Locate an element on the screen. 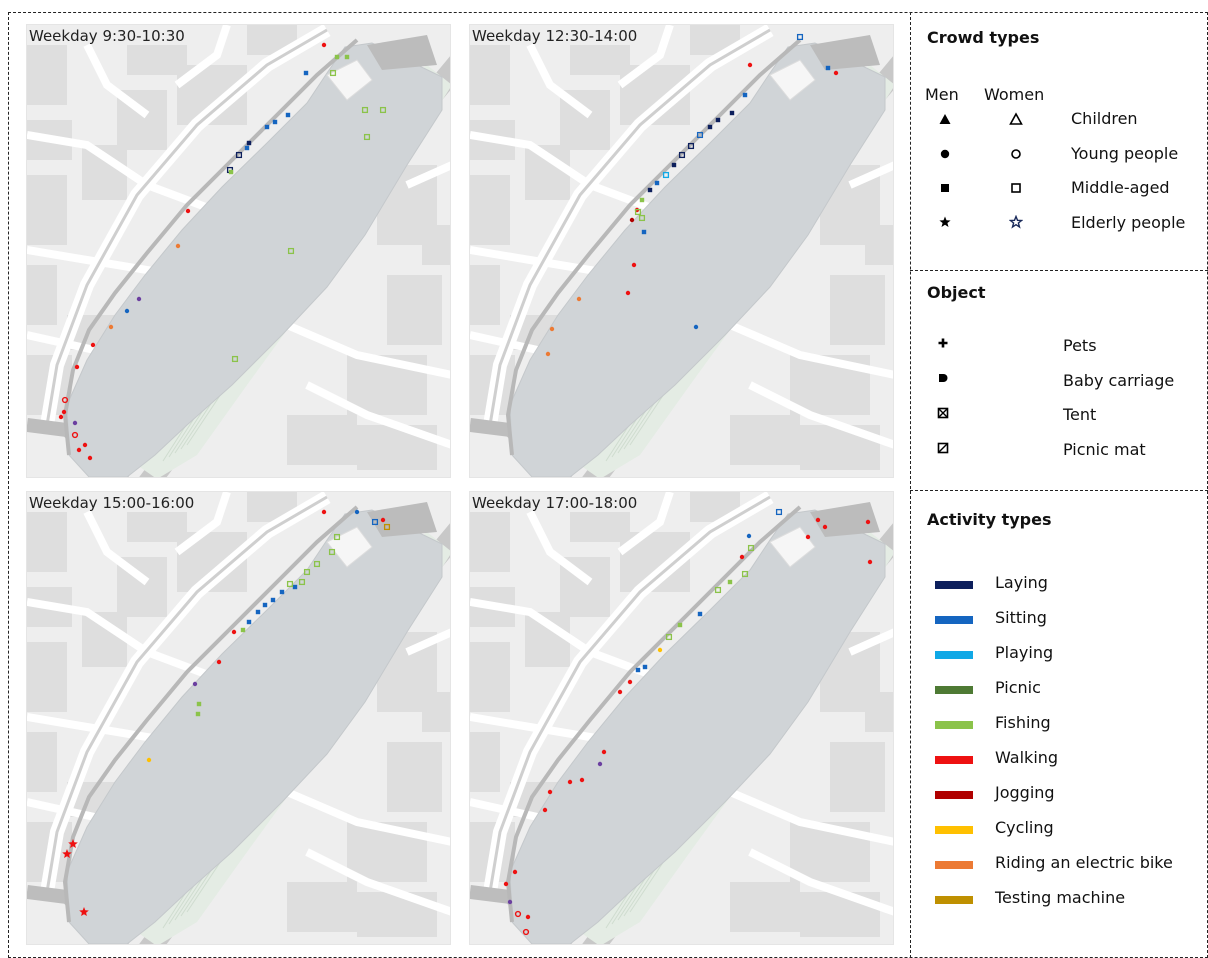 This screenshot has height=958, width=1208. activity-label: Jogging is located at coordinates (1025, 792).